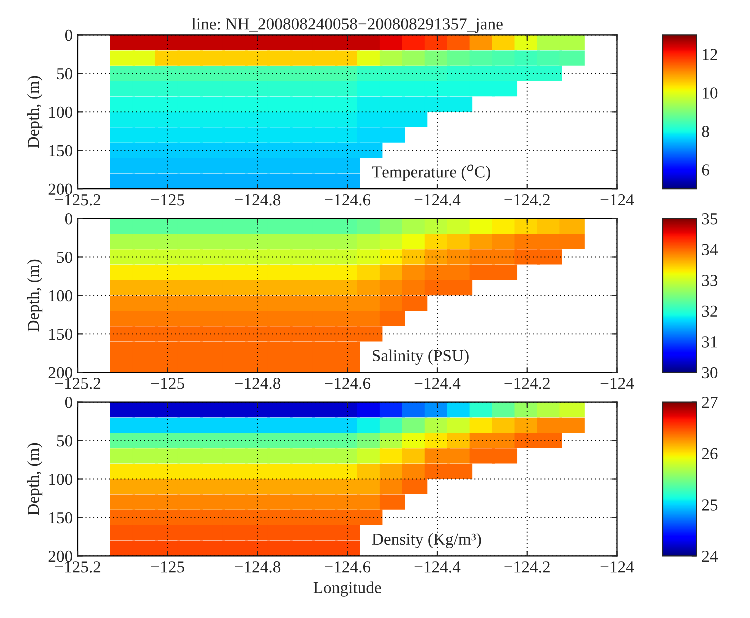  Describe the element at coordinates (431, 173) in the screenshot. I see `annotation: Temperature ($^{o}$C)` at that location.